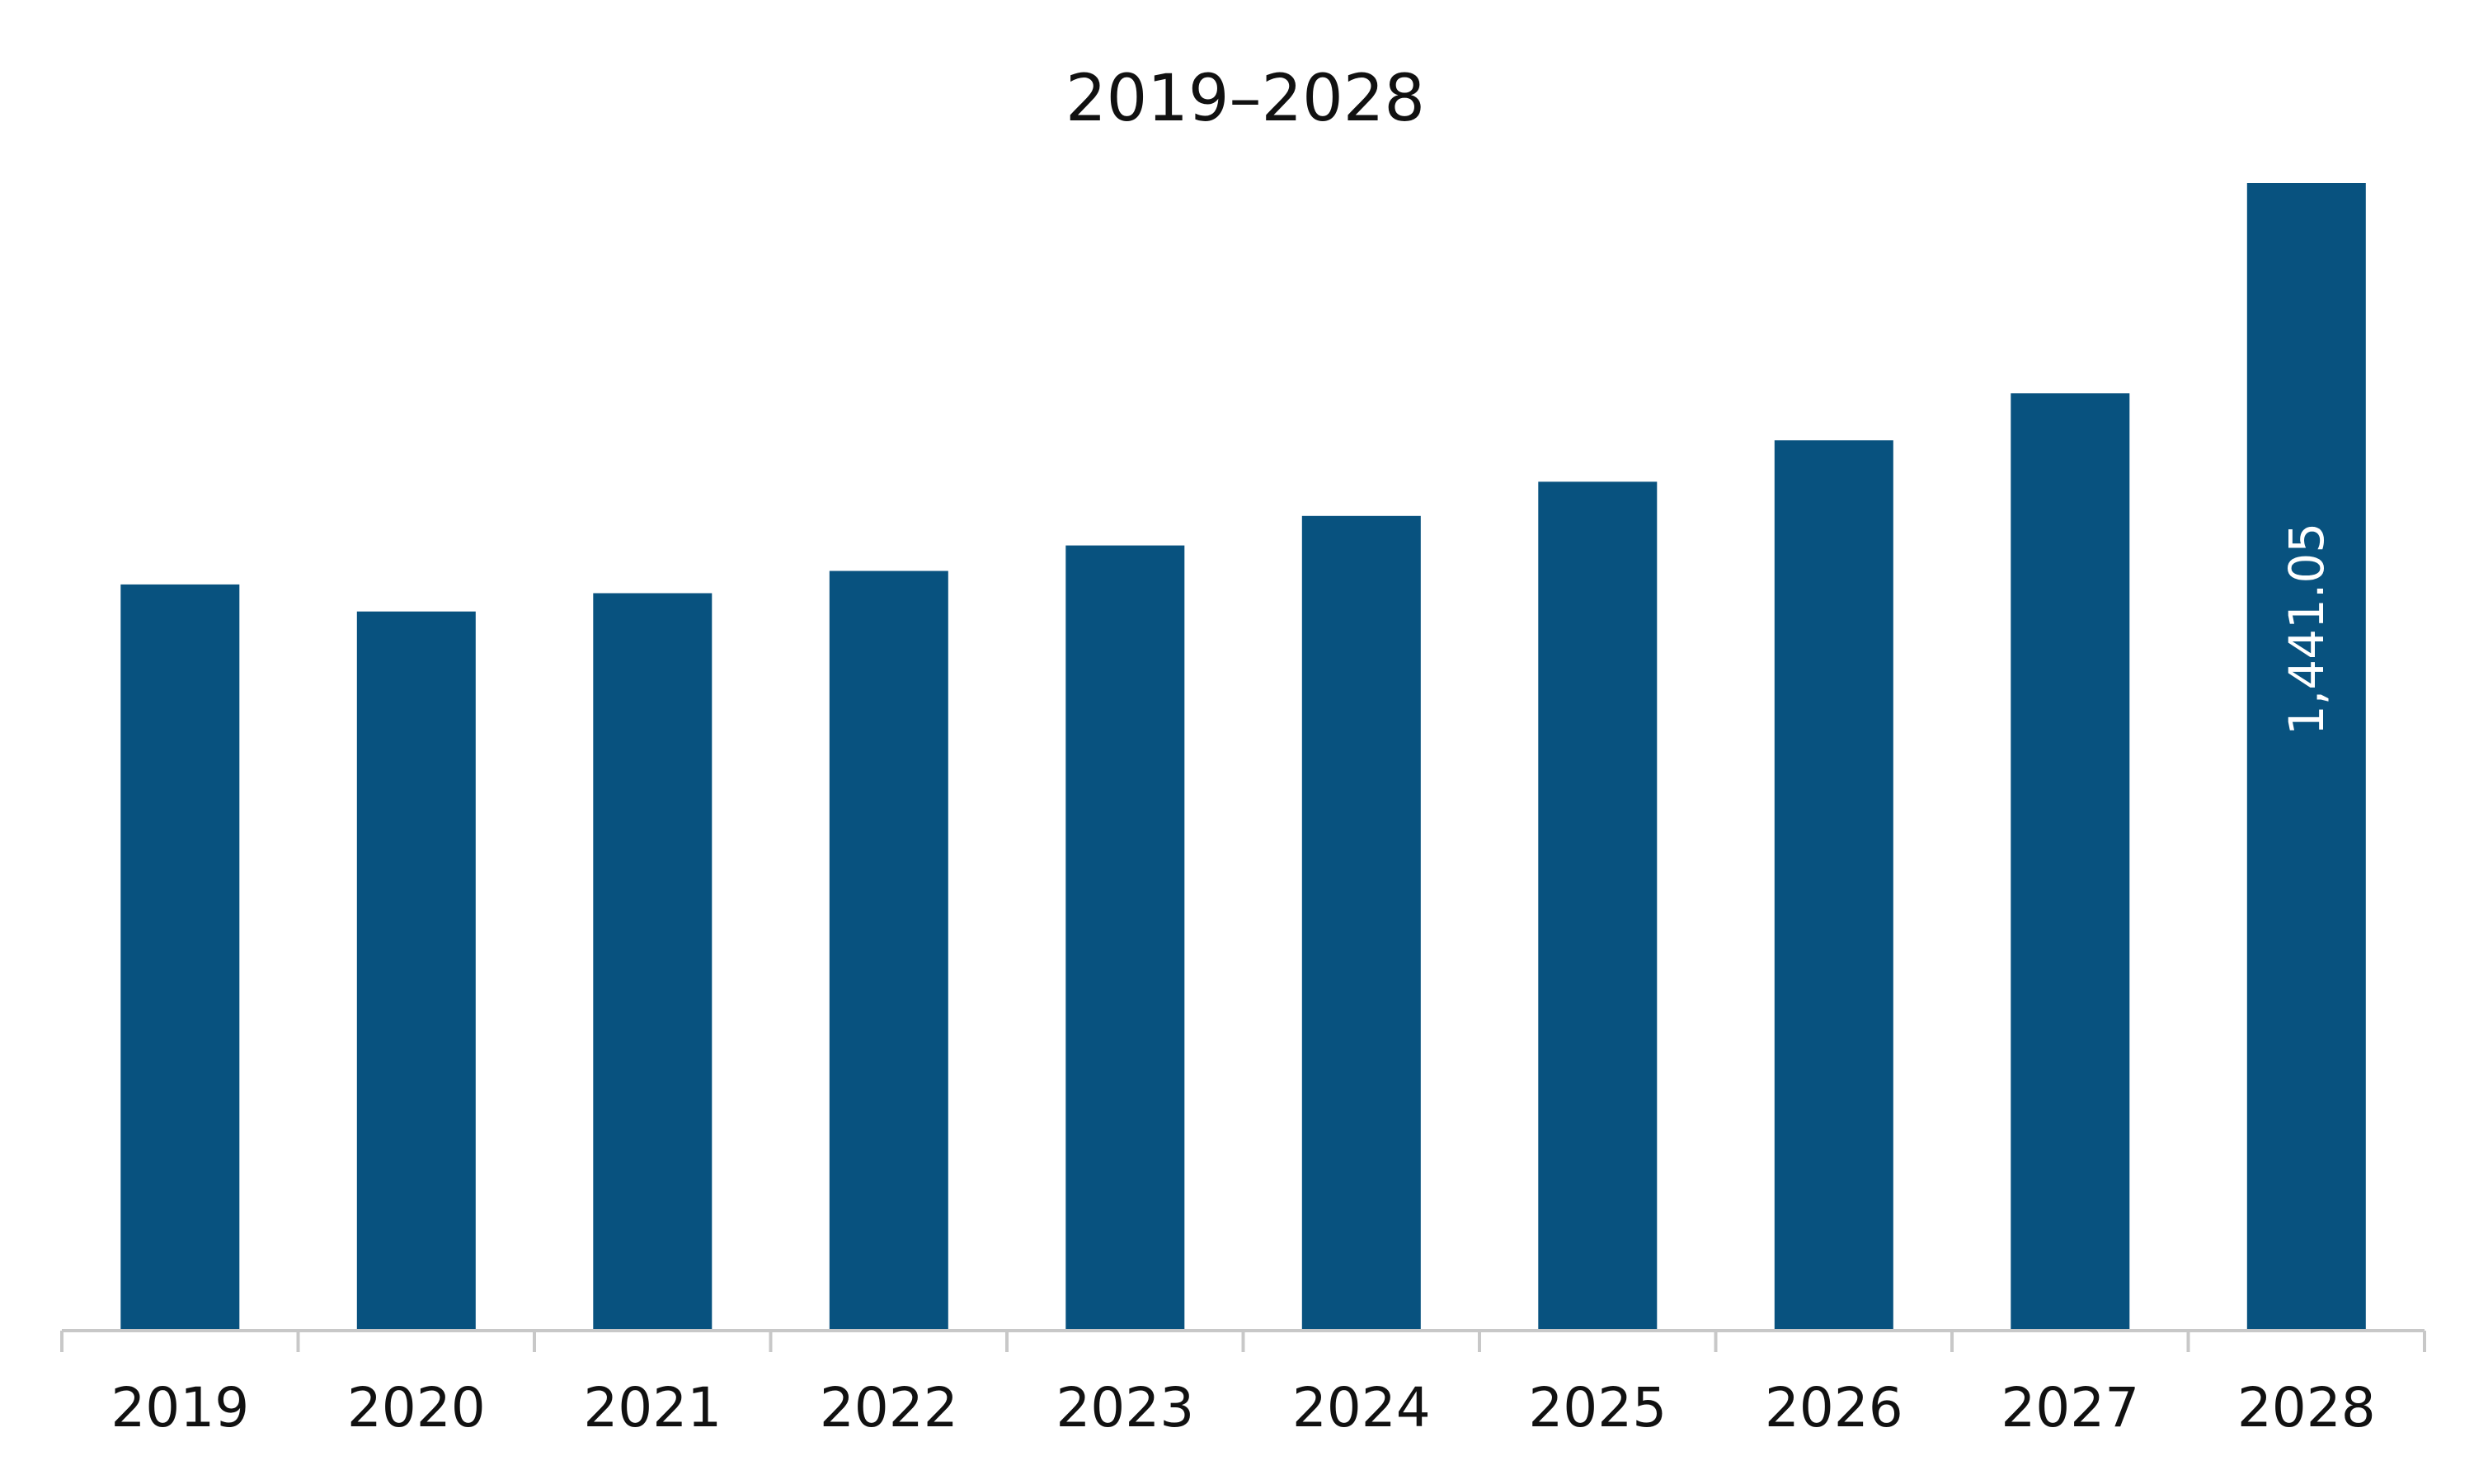 The width and height of the screenshot is (2474, 1484). What do you see at coordinates (889, 1407) in the screenshot?
I see `x-tick-label-2022: 2022` at bounding box center [889, 1407].